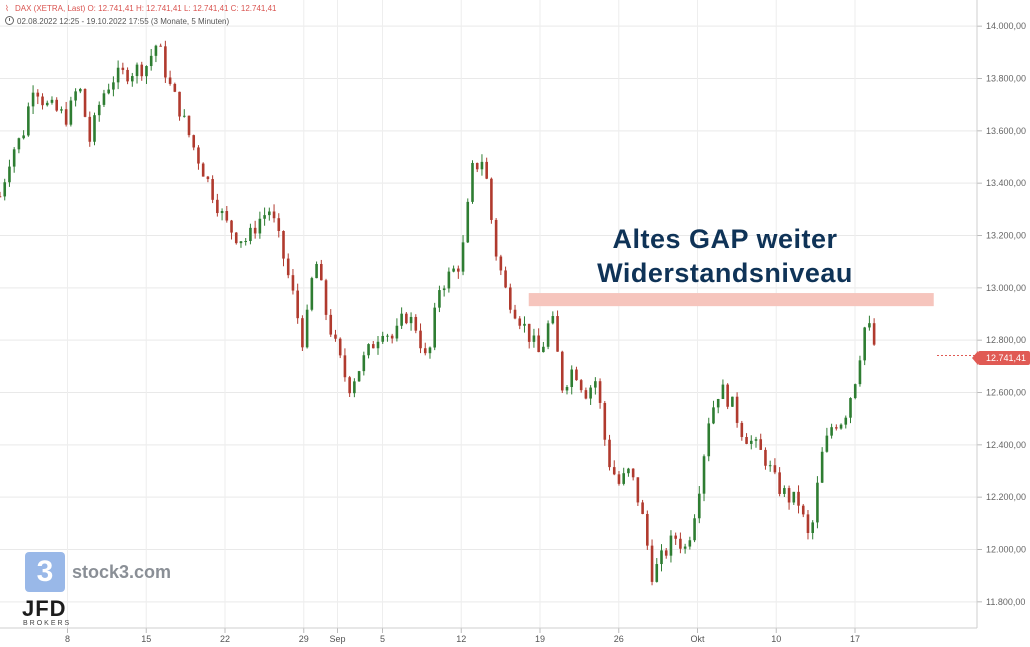 Image resolution: width=1030 pixels, height=647 pixels. Describe the element at coordinates (1006, 550) in the screenshot. I see `y-tick-label: 12.000,00` at that location.